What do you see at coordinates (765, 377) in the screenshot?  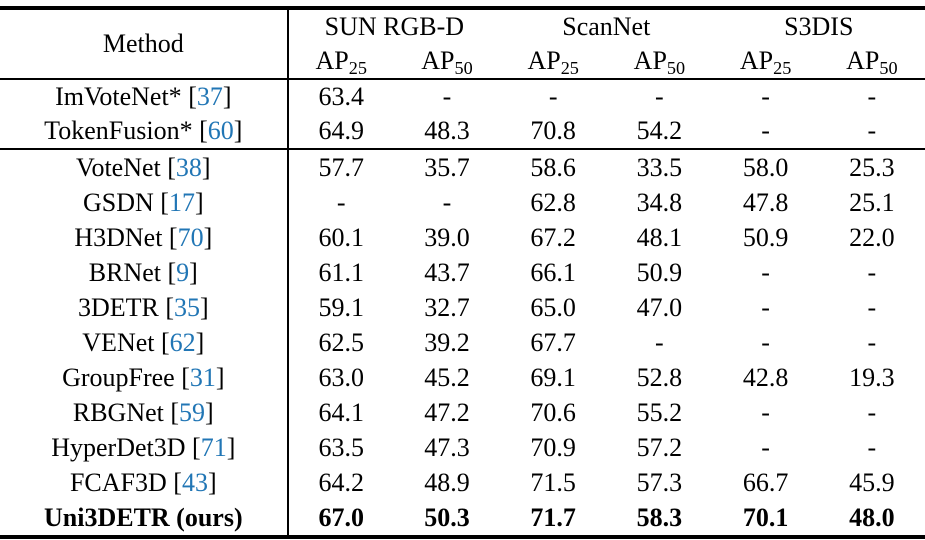 I see `value-cell: 42.8` at bounding box center [765, 377].